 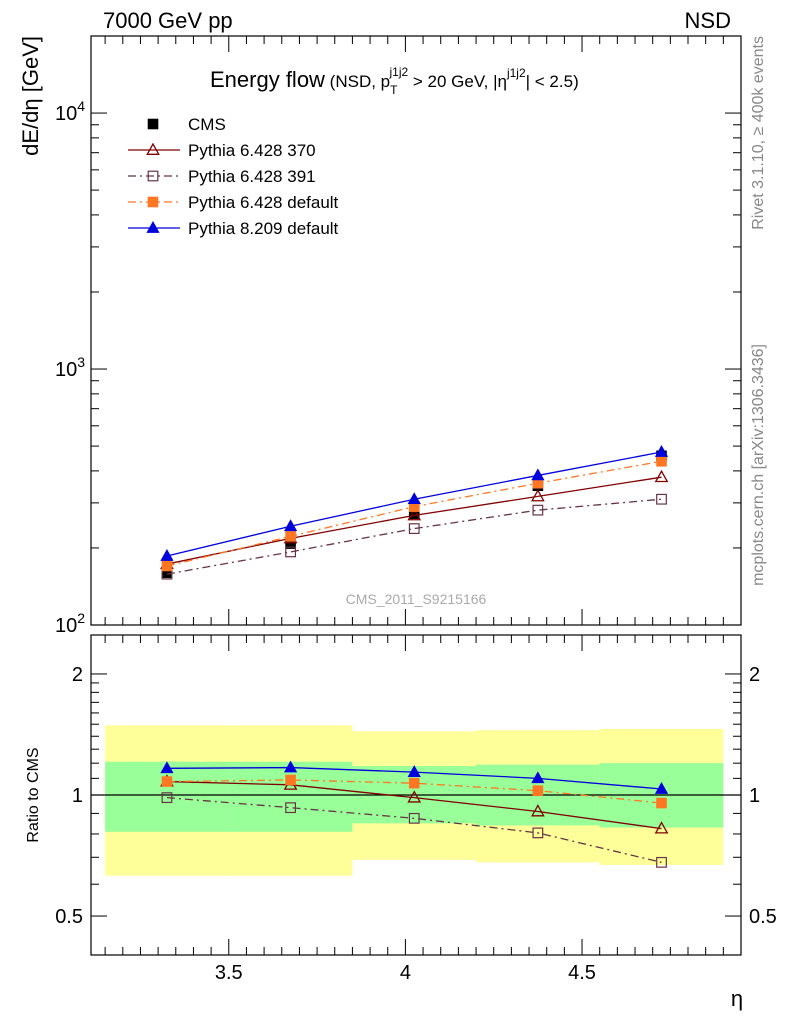 I want to click on legend-label: Pythia 8.209 default, so click(x=263, y=228).